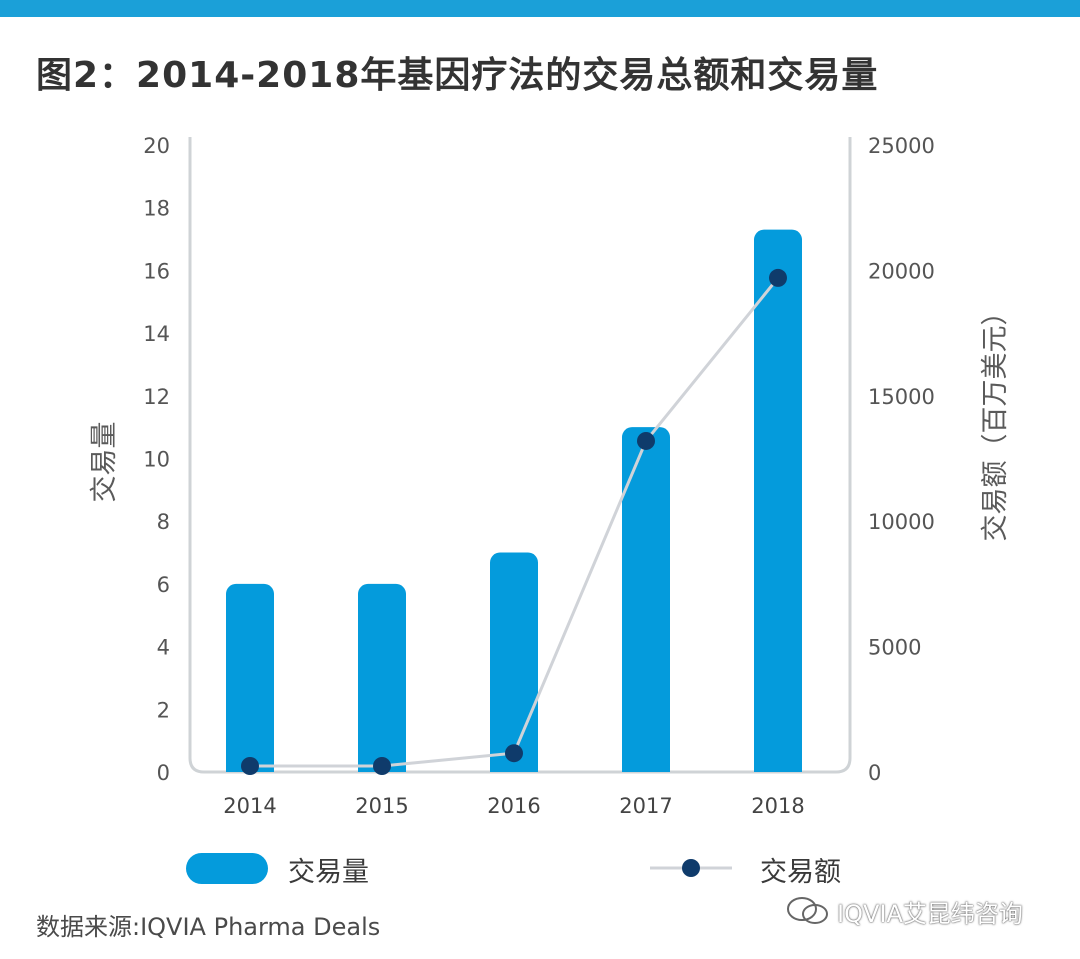  Describe the element at coordinates (163, 773) in the screenshot. I see `left-tick-label: 0` at that location.